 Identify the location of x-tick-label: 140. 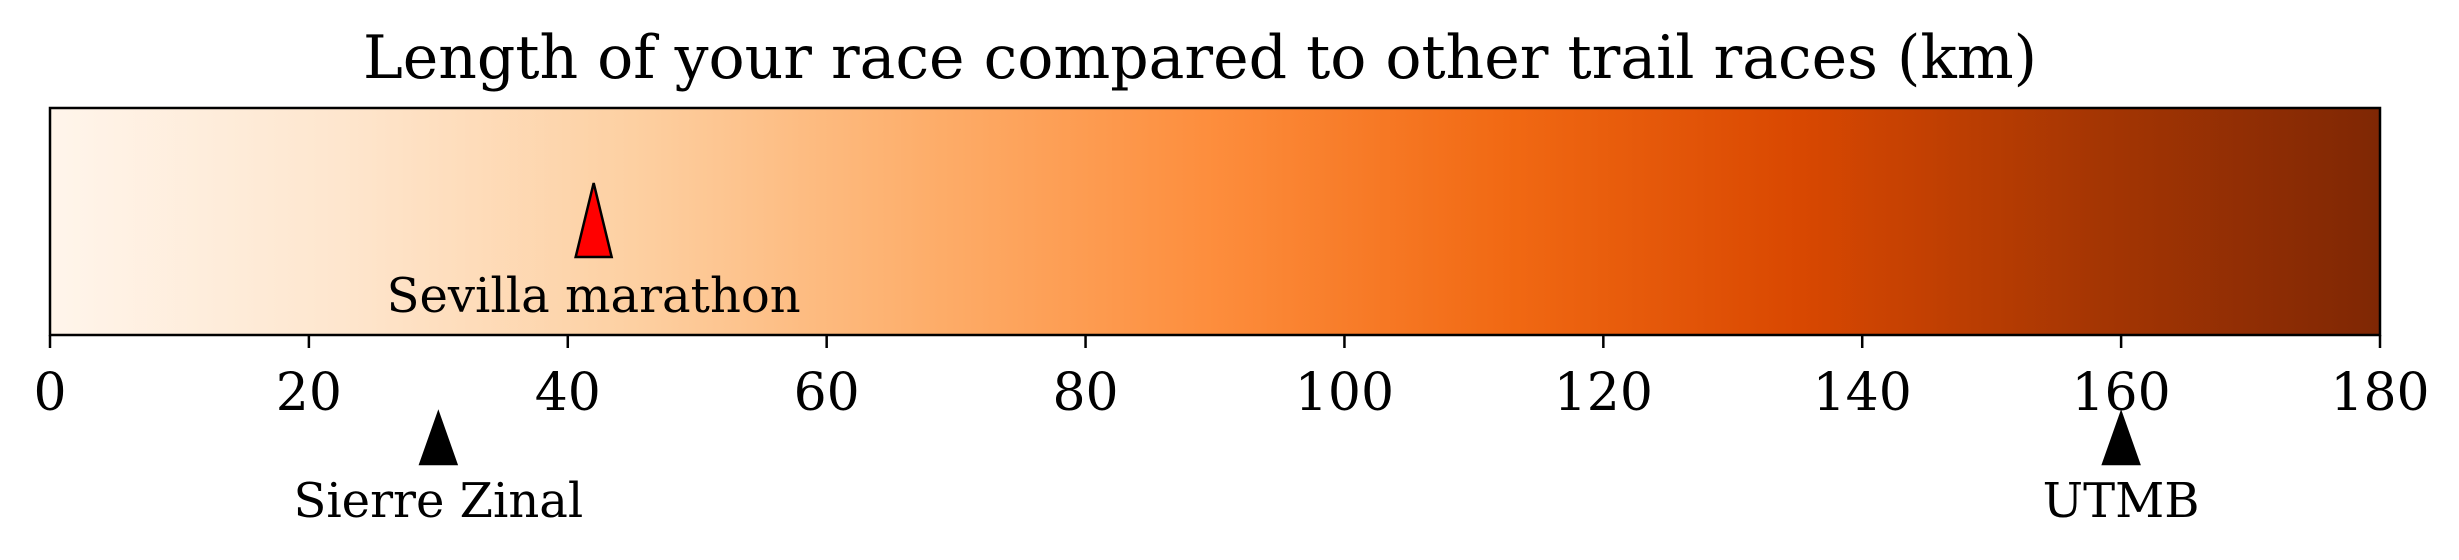
(1862, 393).